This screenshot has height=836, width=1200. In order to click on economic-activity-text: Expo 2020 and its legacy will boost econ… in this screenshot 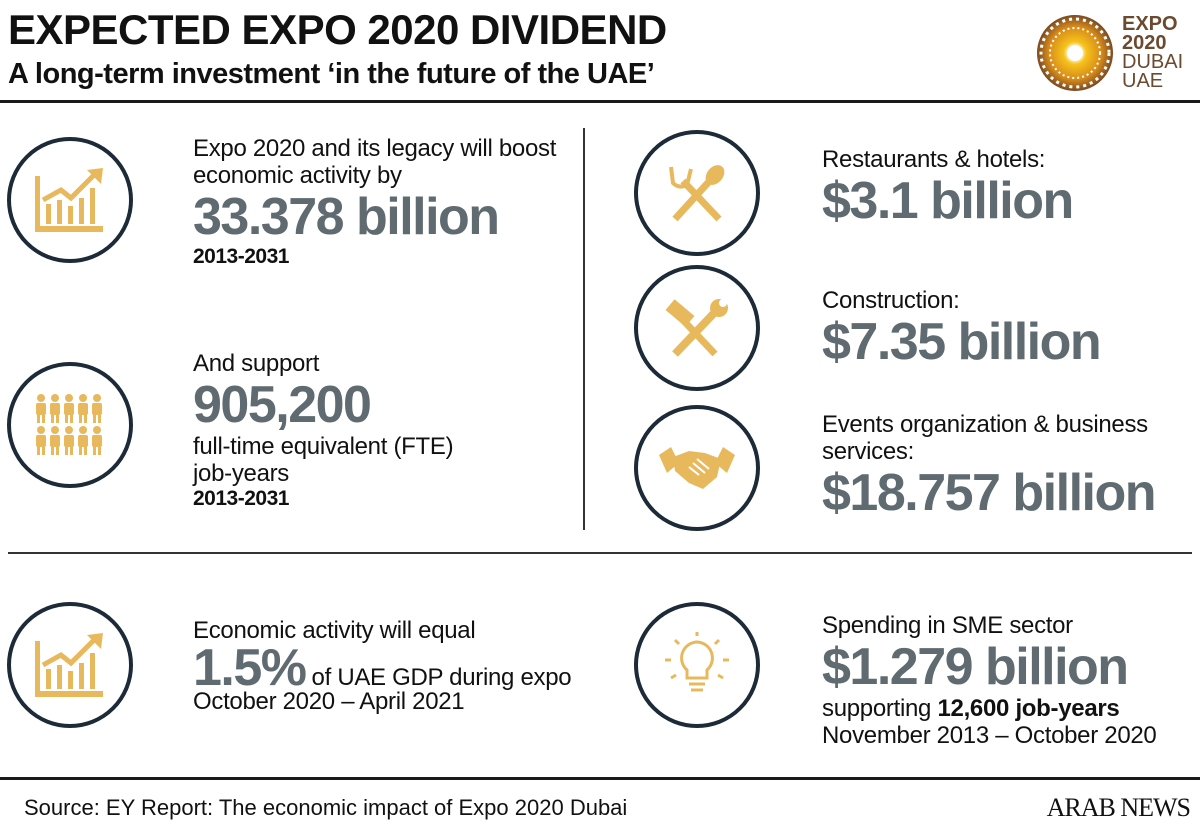, I will do `click(375, 162)`.